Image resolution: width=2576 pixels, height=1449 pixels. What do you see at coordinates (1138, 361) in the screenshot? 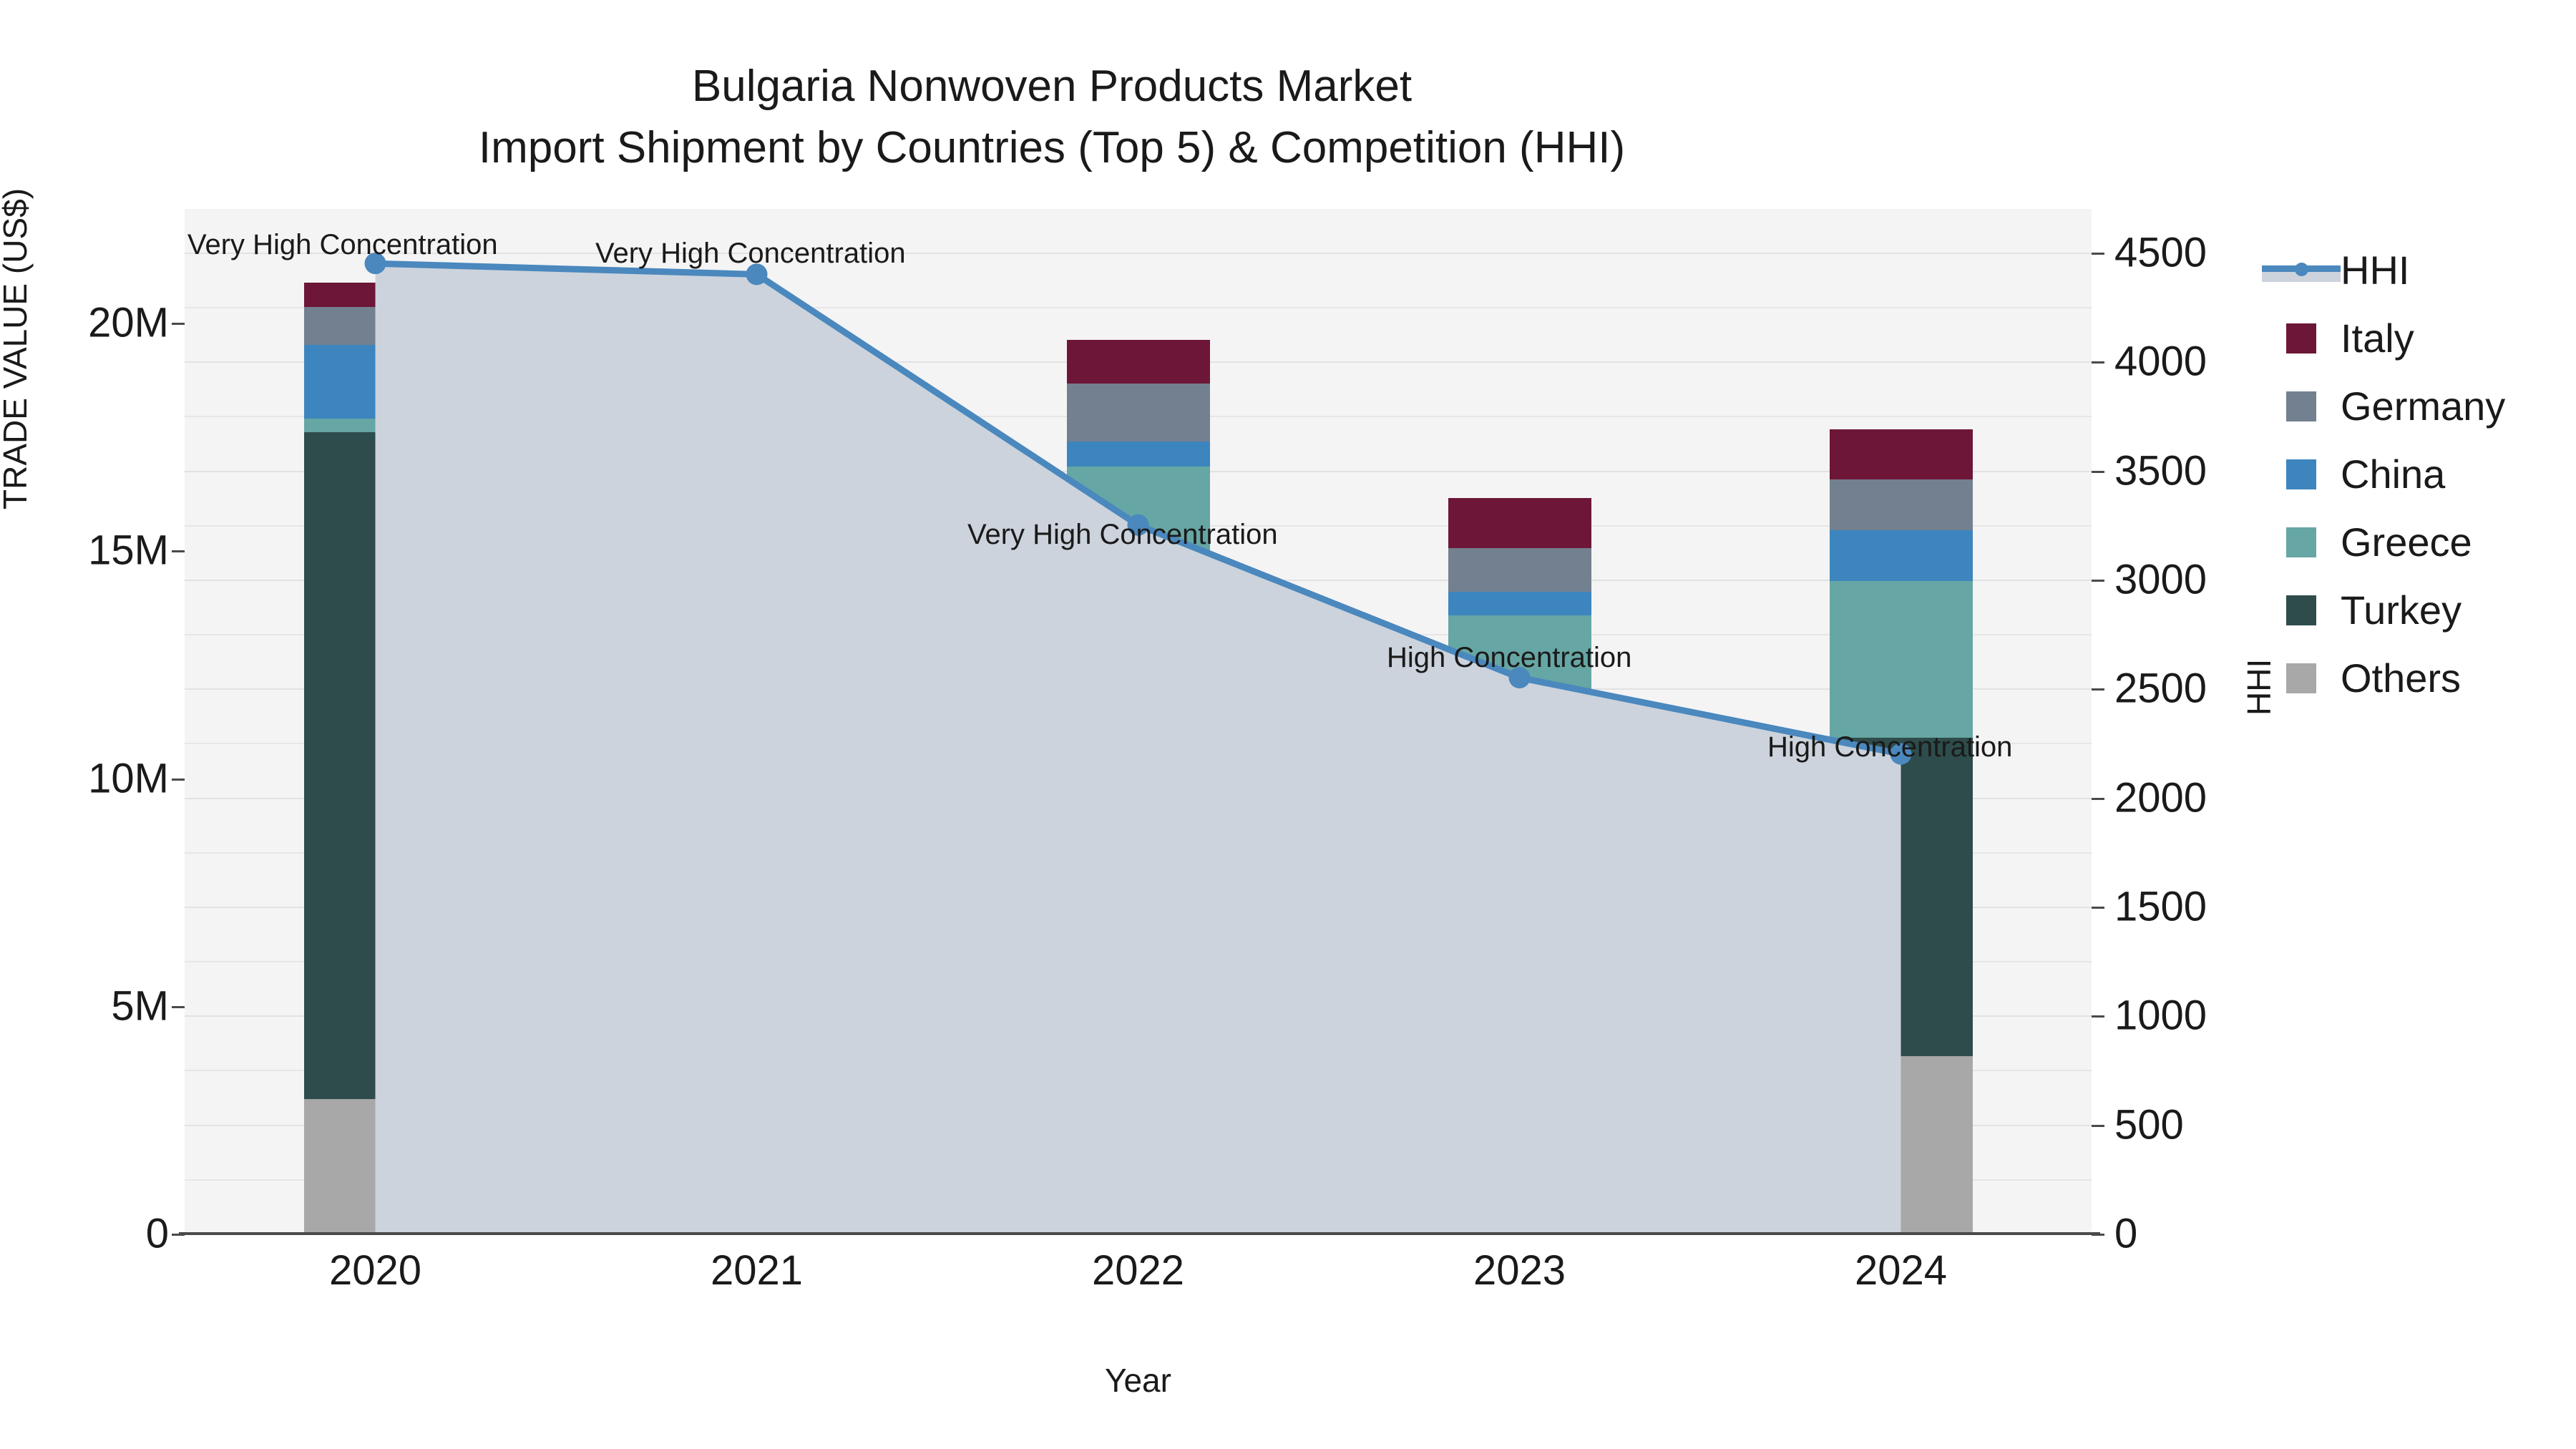
I see `bar-segment-italy-2022` at bounding box center [1138, 361].